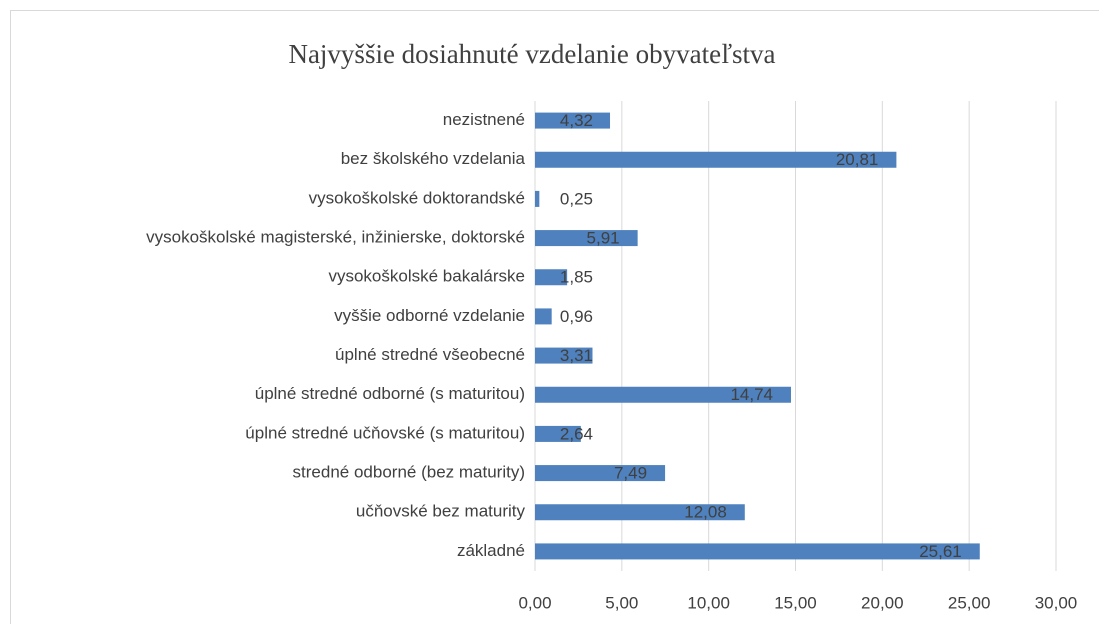 The width and height of the screenshot is (1099, 624). Describe the element at coordinates (433, 158) in the screenshot. I see `y-tick-label: bez školského vzdelania` at that location.